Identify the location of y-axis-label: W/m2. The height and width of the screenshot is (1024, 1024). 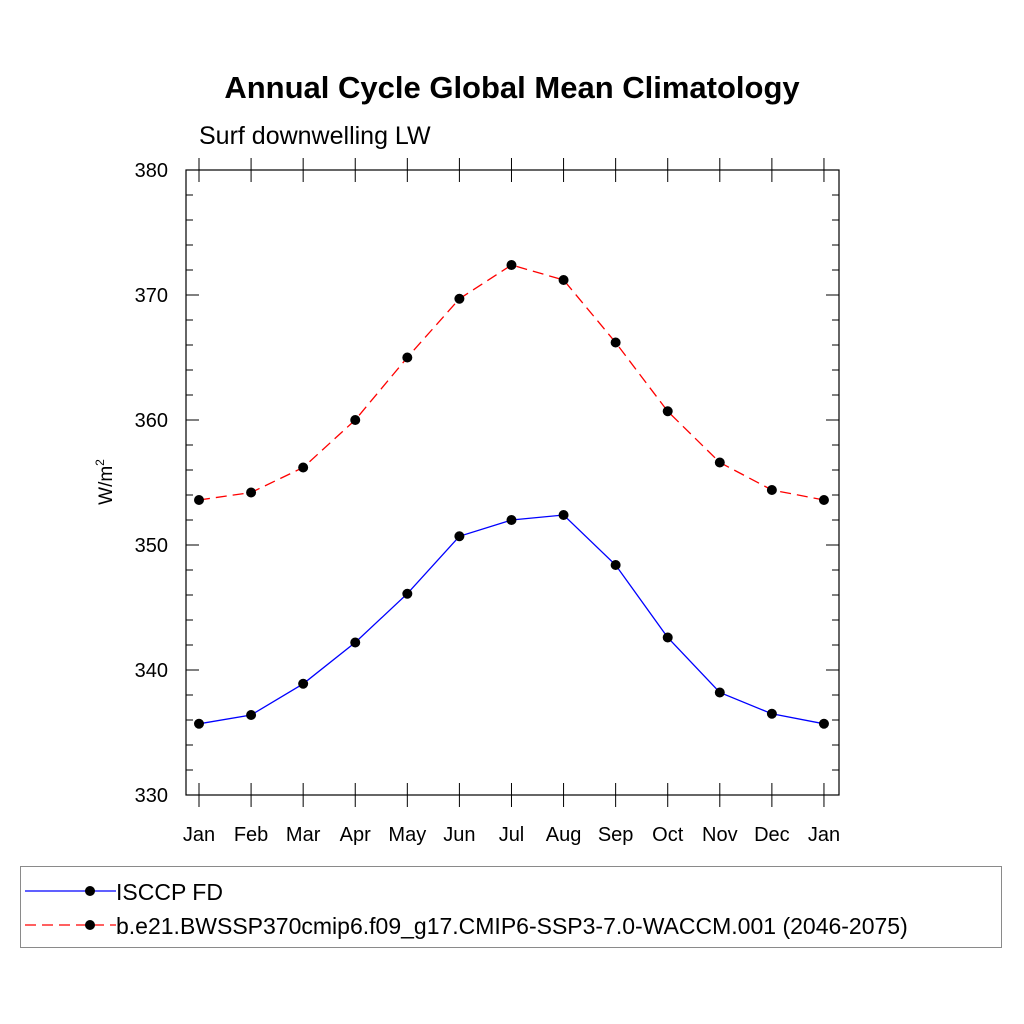
(105, 482).